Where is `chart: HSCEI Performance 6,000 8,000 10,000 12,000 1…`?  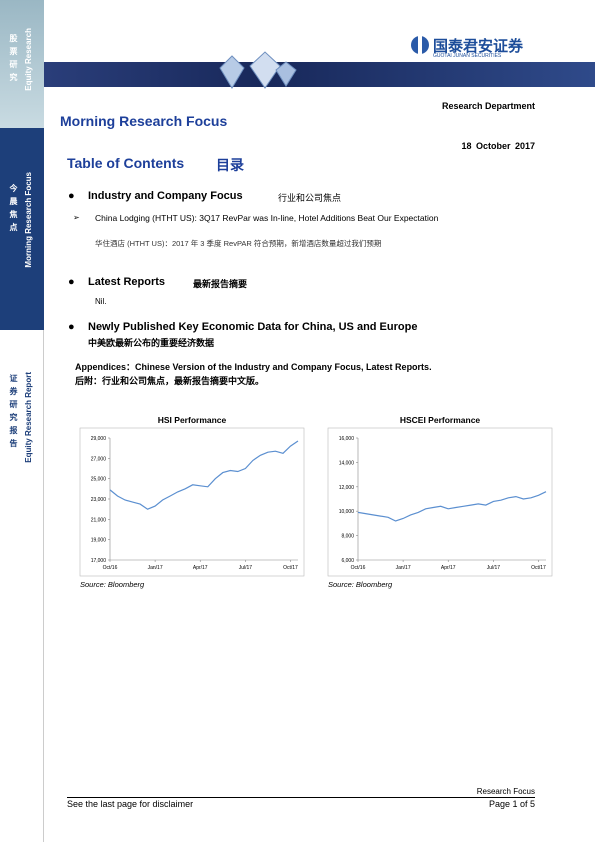 chart: HSCEI Performance 6,000 8,000 10,000 12,000 1… is located at coordinates (440, 502).